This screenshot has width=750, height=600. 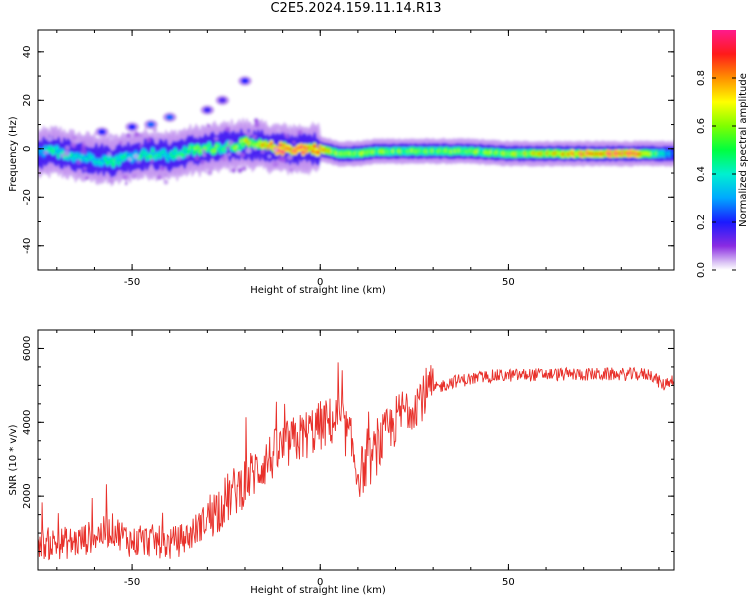 What do you see at coordinates (27, 422) in the screenshot?
I see `bottom-y-tick-label: 4000` at bounding box center [27, 422].